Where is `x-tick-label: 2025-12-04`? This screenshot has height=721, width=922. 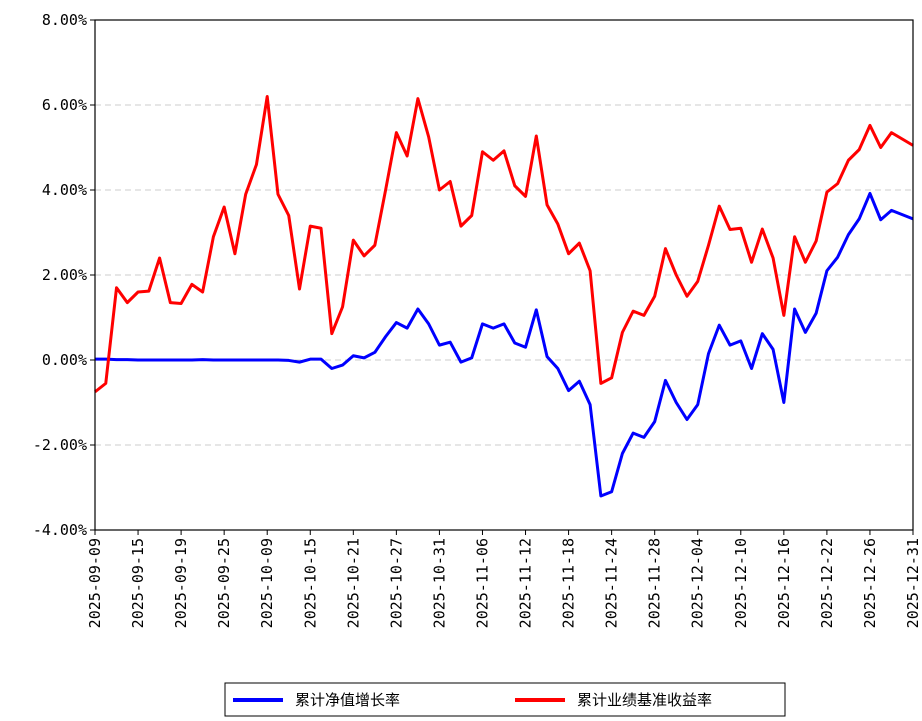 x-tick-label: 2025-12-04 is located at coordinates (698, 583).